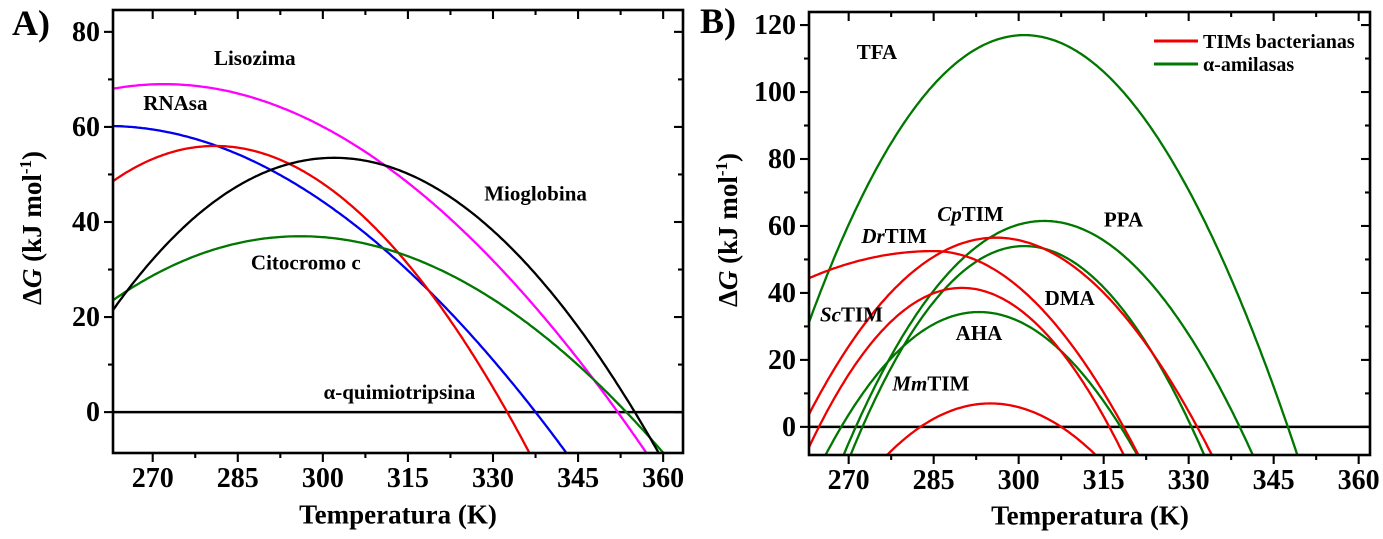 This screenshot has height=539, width=1383. Describe the element at coordinates (981, 382) in the screenshot. I see `curve-AHA` at that location.